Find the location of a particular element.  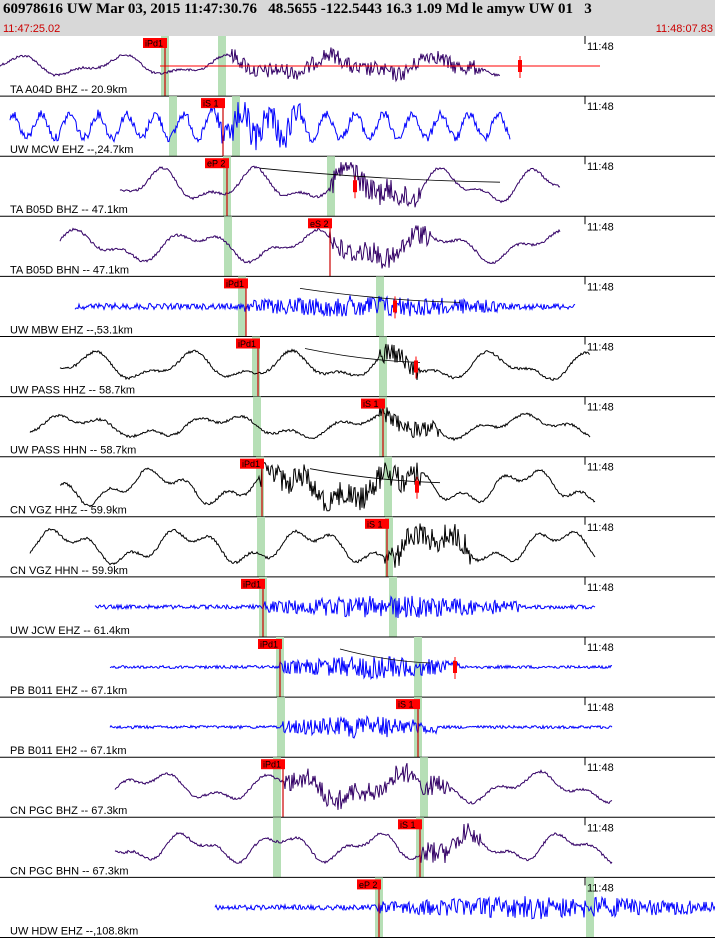

channel-label: CN PGC BHN -- 67.3km is located at coordinates (69, 871).